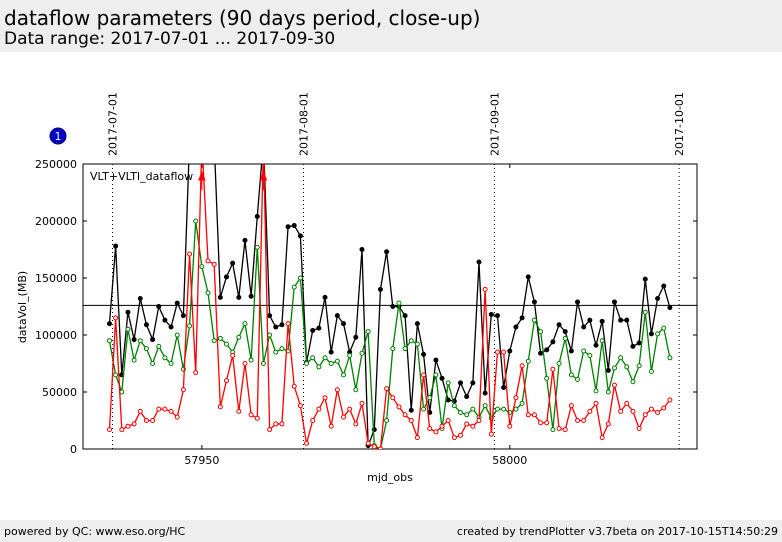 The height and width of the screenshot is (542, 782). Describe the element at coordinates (56, 335) in the screenshot. I see `y-tick-label: 100000` at that location.